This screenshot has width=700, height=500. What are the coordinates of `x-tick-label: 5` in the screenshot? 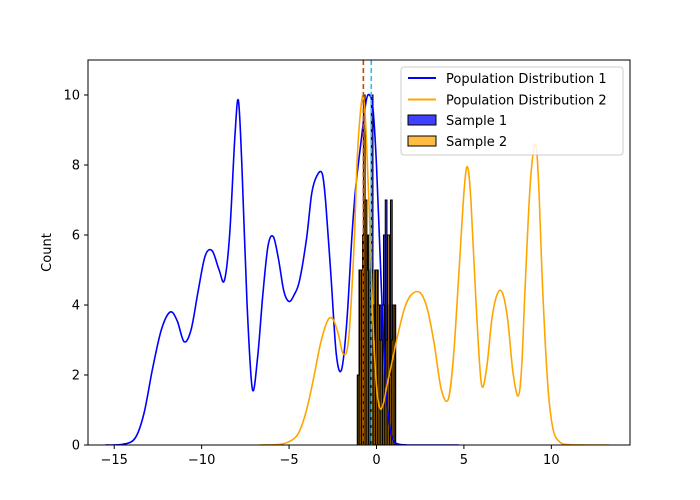 It's located at (464, 460).